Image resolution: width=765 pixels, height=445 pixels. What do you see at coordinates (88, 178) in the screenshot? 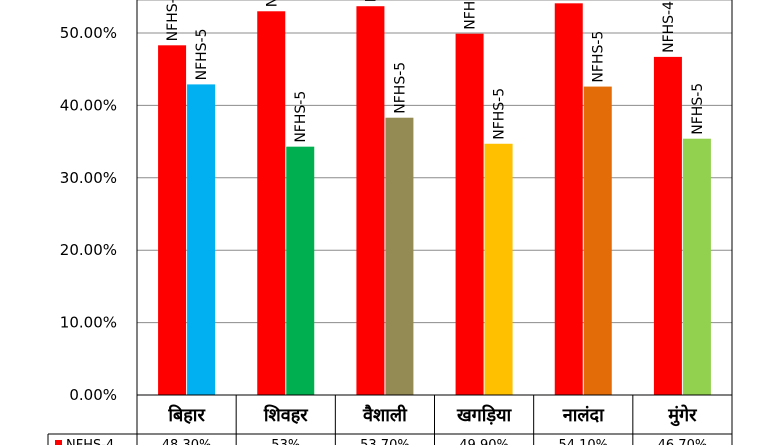
I see `y-tick-label: 30.00%` at bounding box center [88, 178].